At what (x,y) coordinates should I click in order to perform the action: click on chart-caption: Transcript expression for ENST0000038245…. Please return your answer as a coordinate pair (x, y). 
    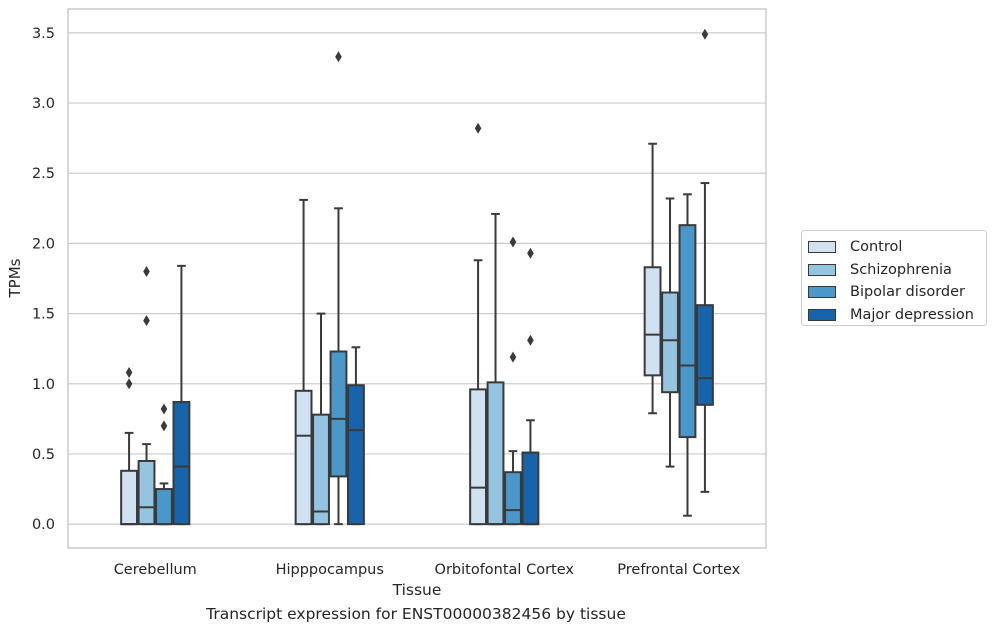
    Looking at the image, I should click on (416, 614).